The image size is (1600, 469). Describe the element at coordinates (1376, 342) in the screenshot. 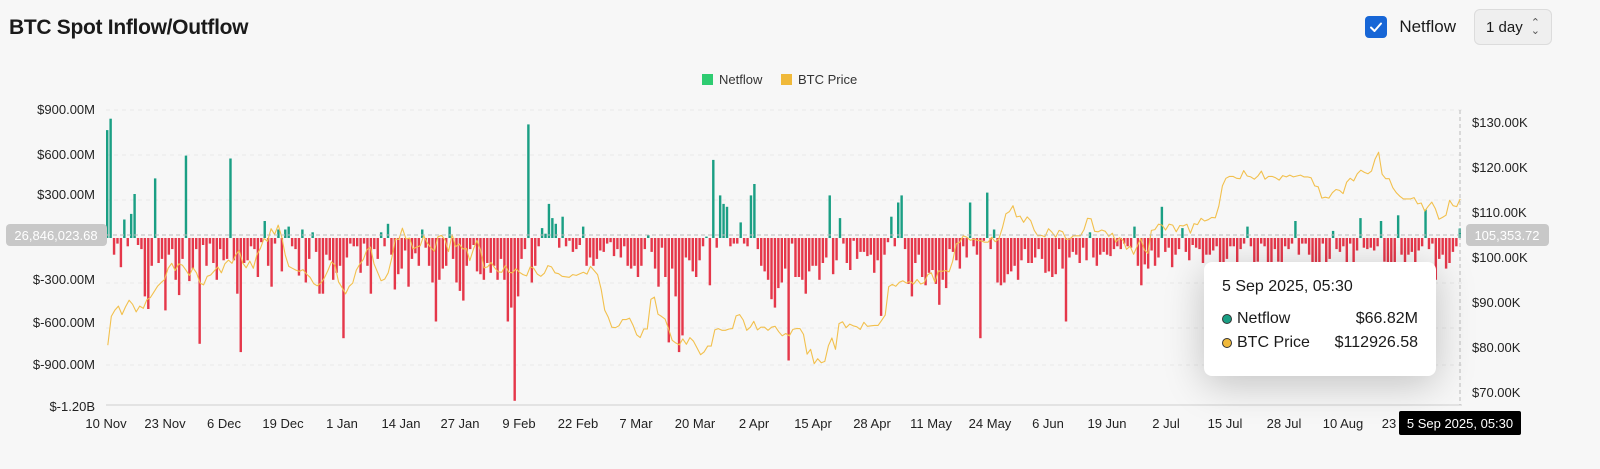

I see `tooltip-value: $112926.58` at that location.